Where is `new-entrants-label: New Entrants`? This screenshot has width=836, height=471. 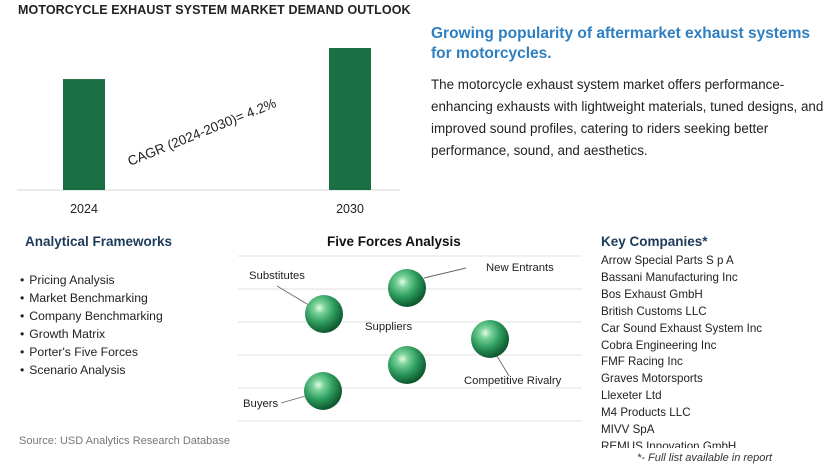
new-entrants-label: New Entrants is located at coordinates (520, 268).